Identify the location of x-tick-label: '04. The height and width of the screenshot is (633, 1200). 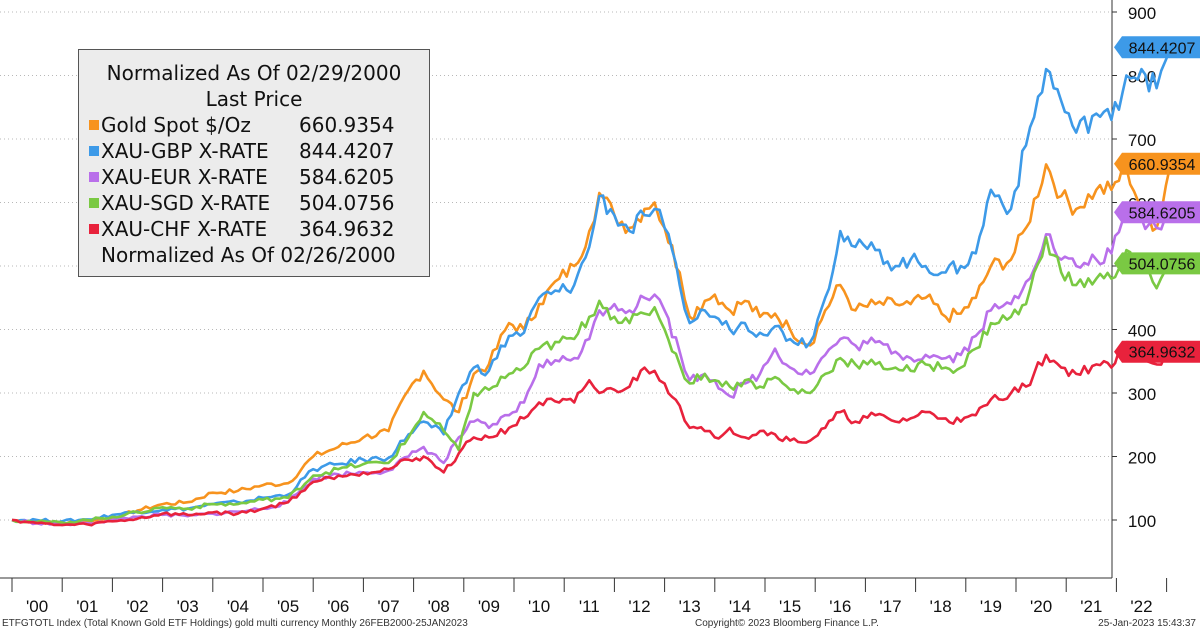
(238, 606).